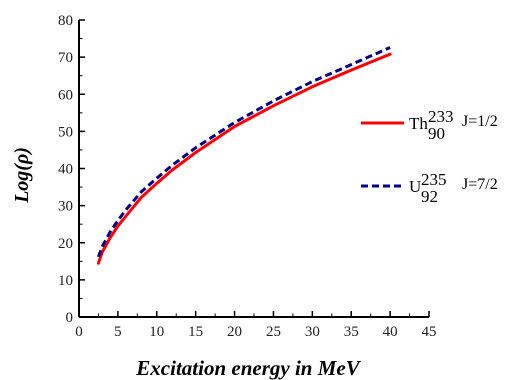  I want to click on x-tick-label: 15, so click(195, 332).